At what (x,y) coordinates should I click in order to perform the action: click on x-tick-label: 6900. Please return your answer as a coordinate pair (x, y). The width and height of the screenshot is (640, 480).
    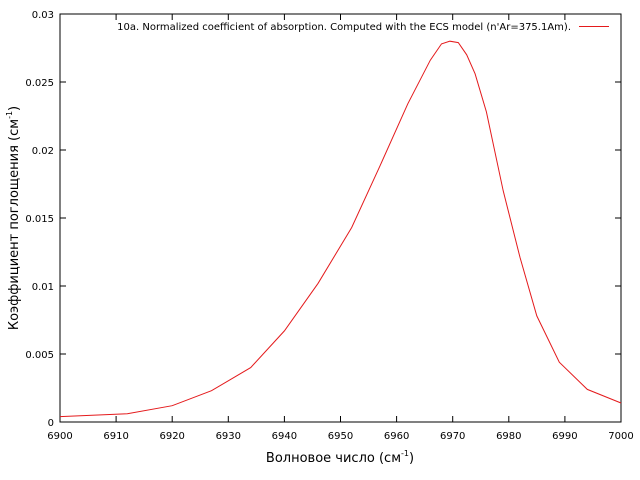
    Looking at the image, I should click on (59, 436).